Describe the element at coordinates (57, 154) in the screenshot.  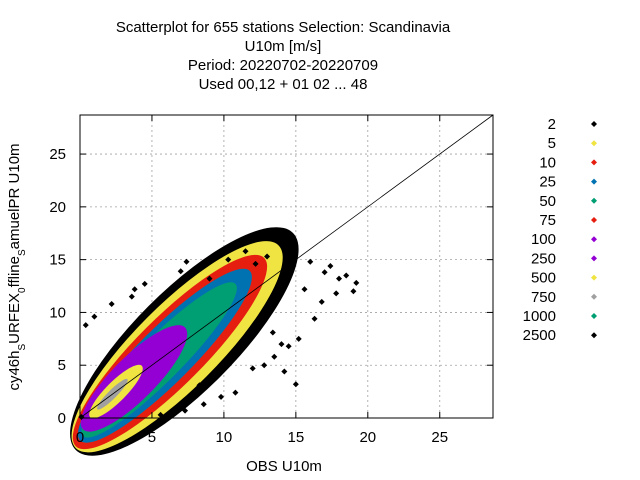
I see `y-tick-label: 25` at that location.